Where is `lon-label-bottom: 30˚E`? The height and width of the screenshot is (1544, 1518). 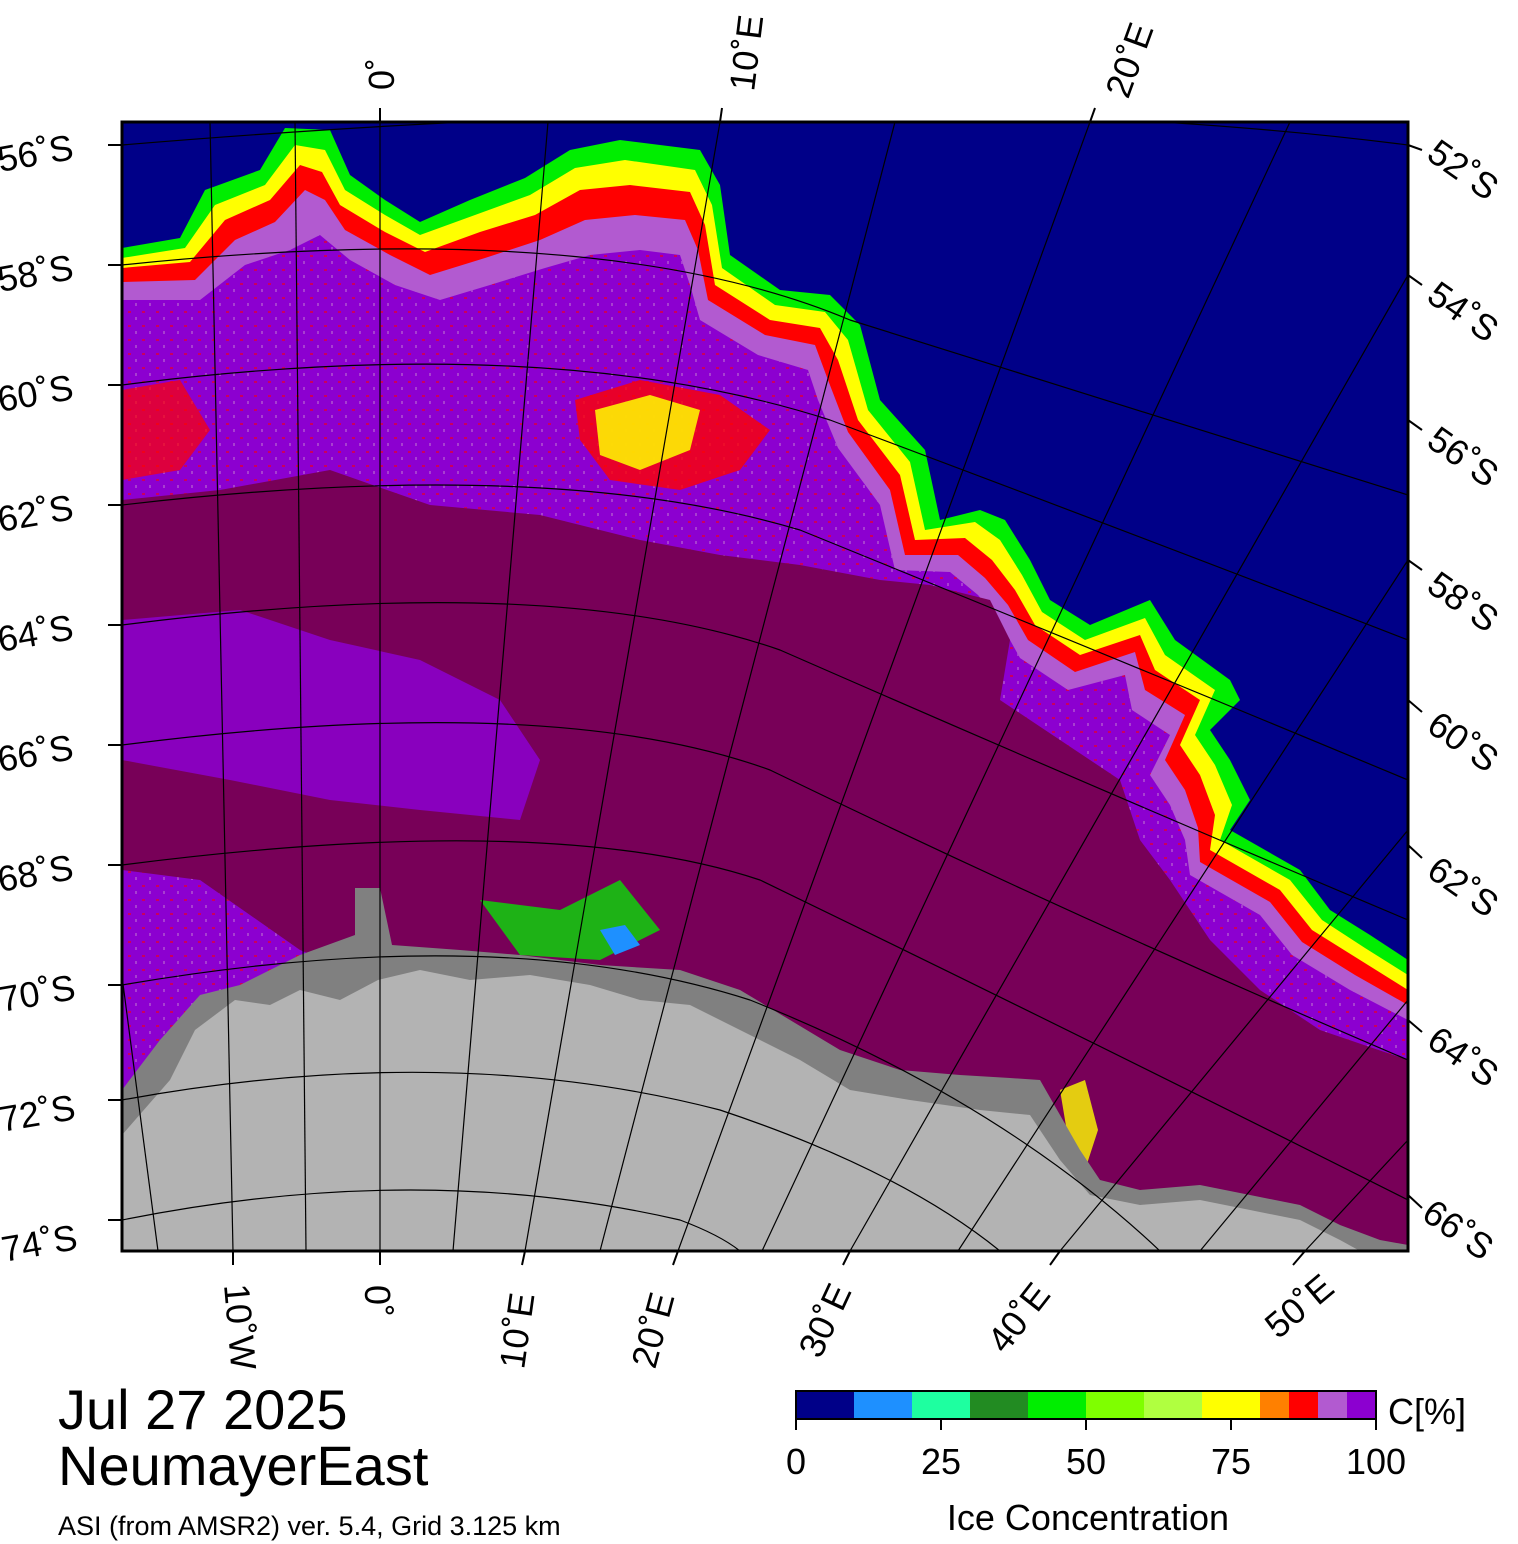
lon-label-bottom: 30˚E is located at coordinates (824, 1320).